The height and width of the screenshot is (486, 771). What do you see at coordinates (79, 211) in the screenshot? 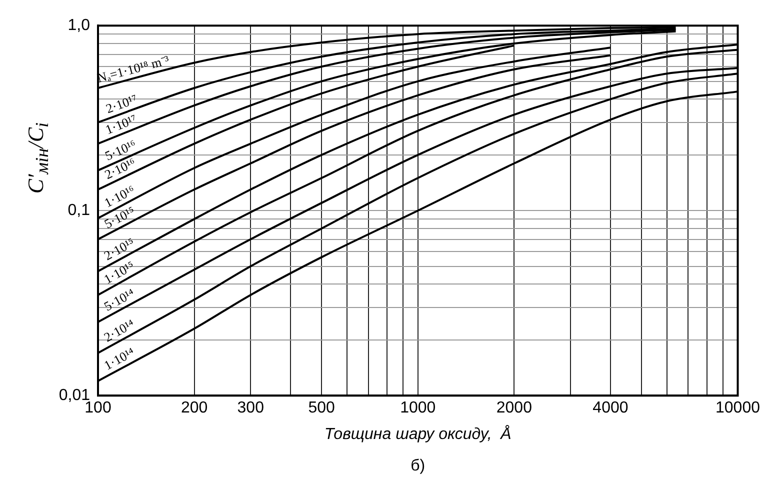
I see `y-tick-label: 0,1` at bounding box center [79, 211].